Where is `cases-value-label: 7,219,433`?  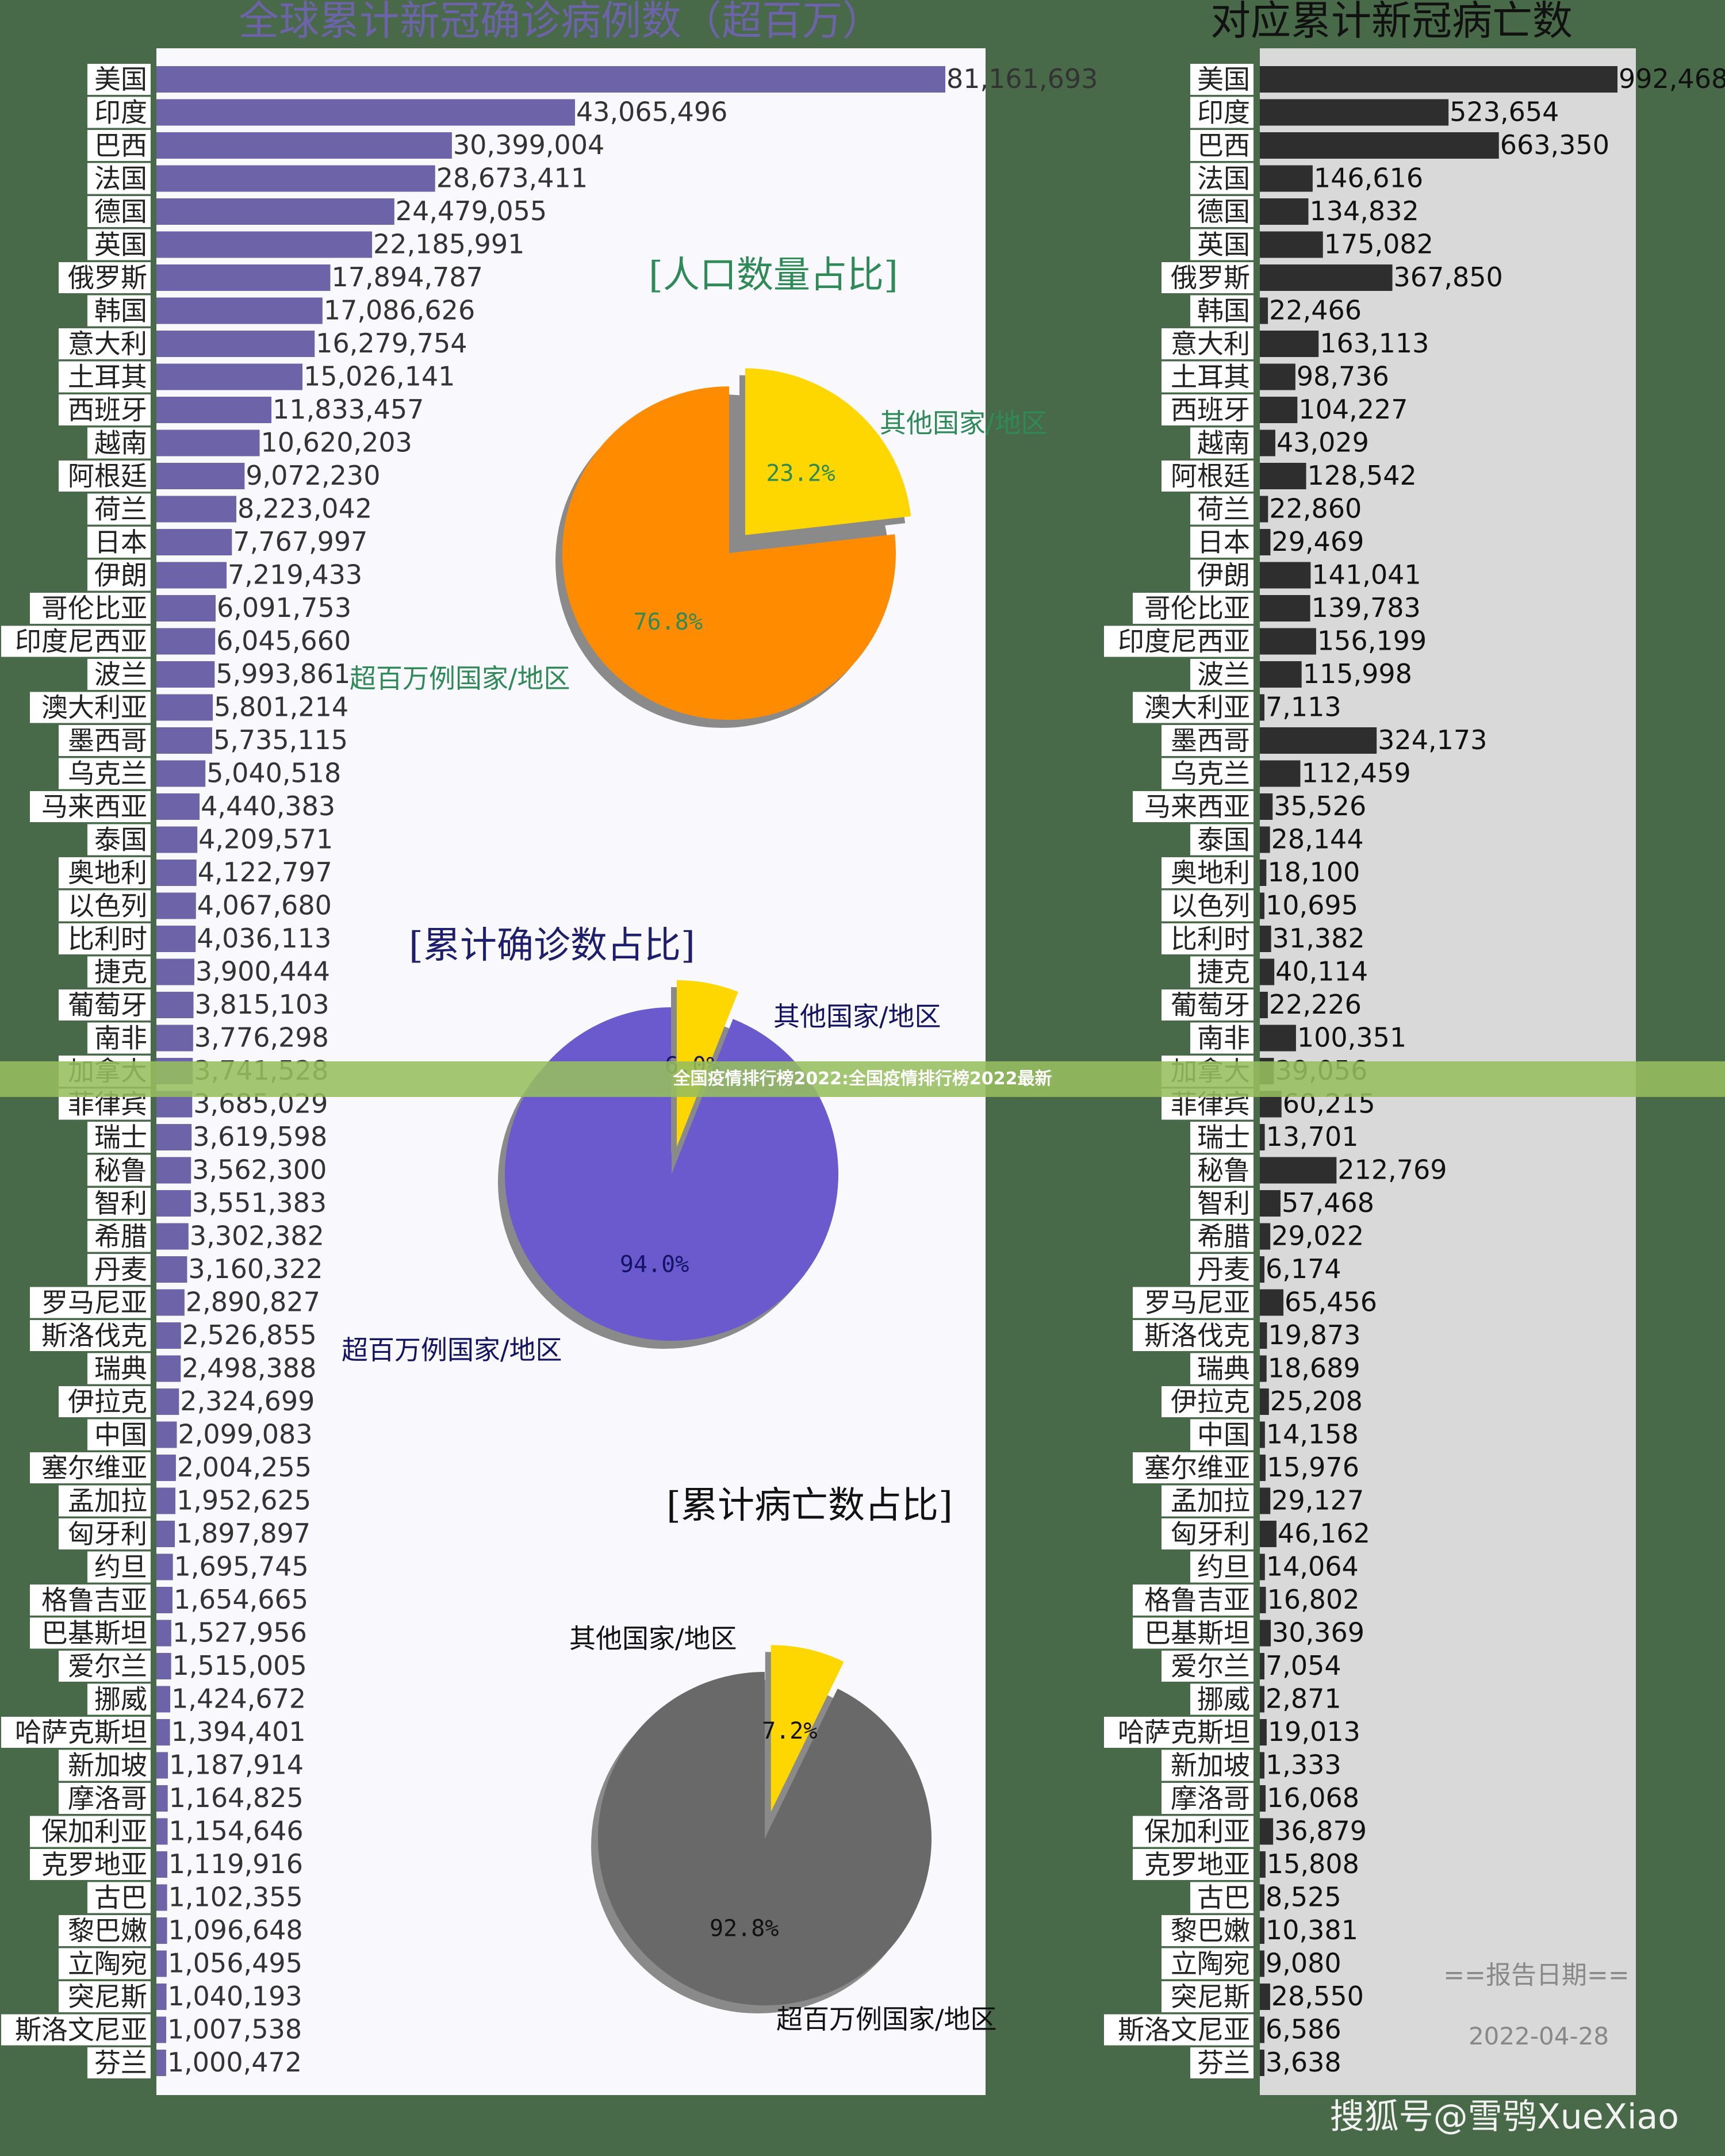 cases-value-label: 7,219,433 is located at coordinates (295, 574).